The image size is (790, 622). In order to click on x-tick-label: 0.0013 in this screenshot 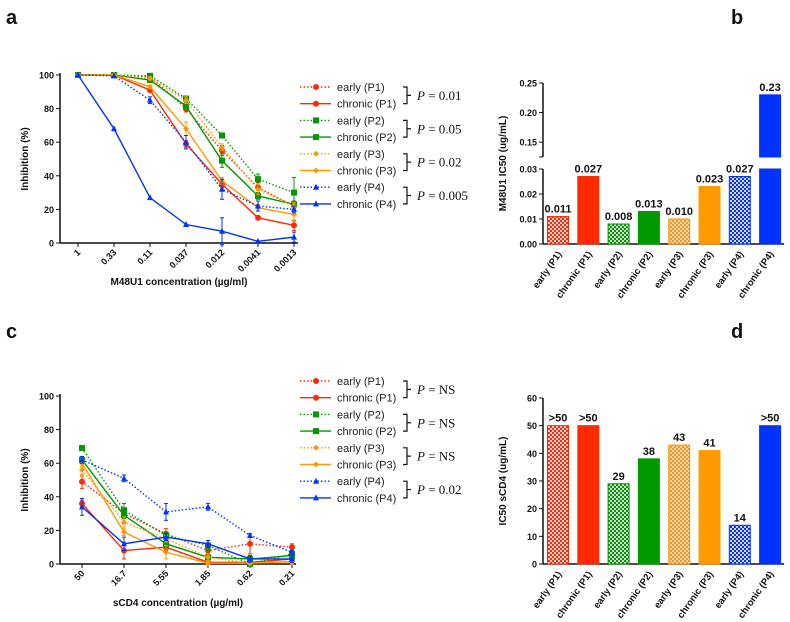, I will do `click(285, 260)`.